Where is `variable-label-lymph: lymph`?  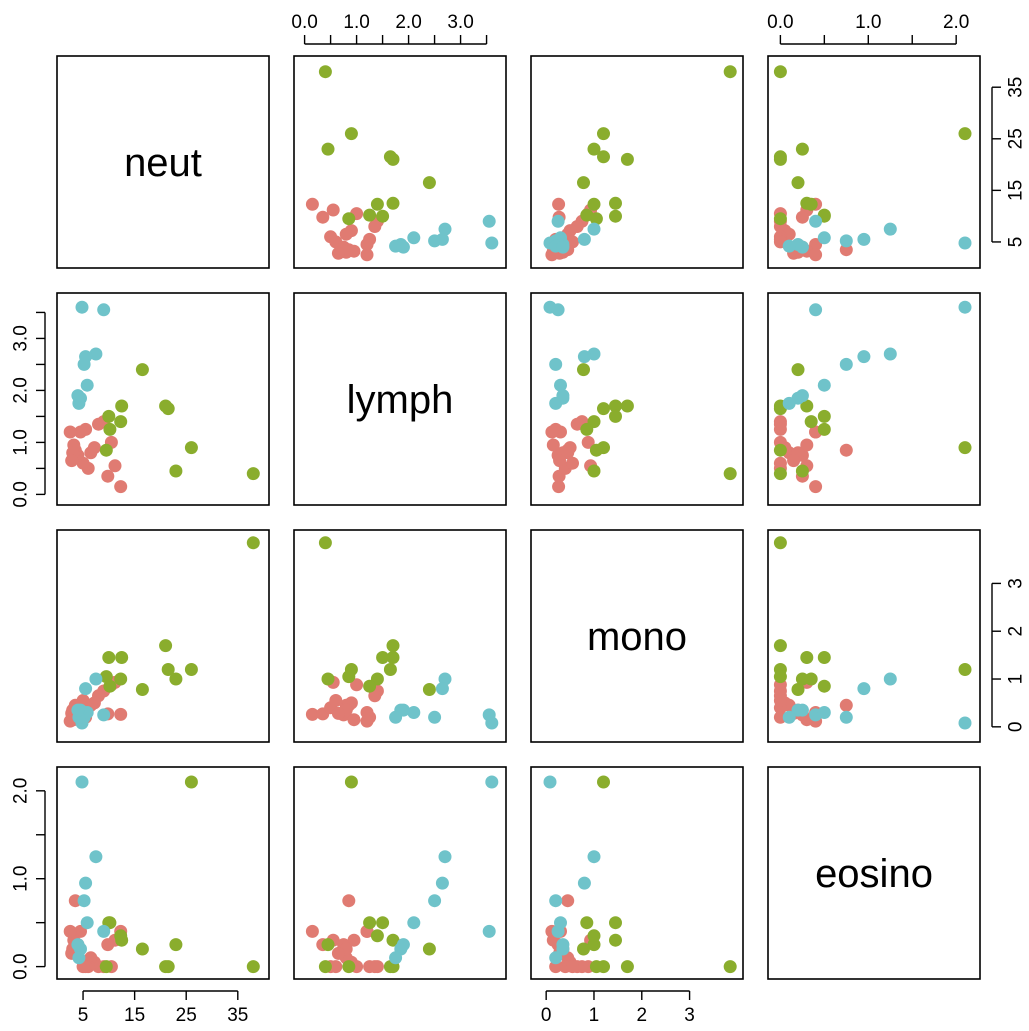 variable-label-lymph: lymph is located at coordinates (400, 400).